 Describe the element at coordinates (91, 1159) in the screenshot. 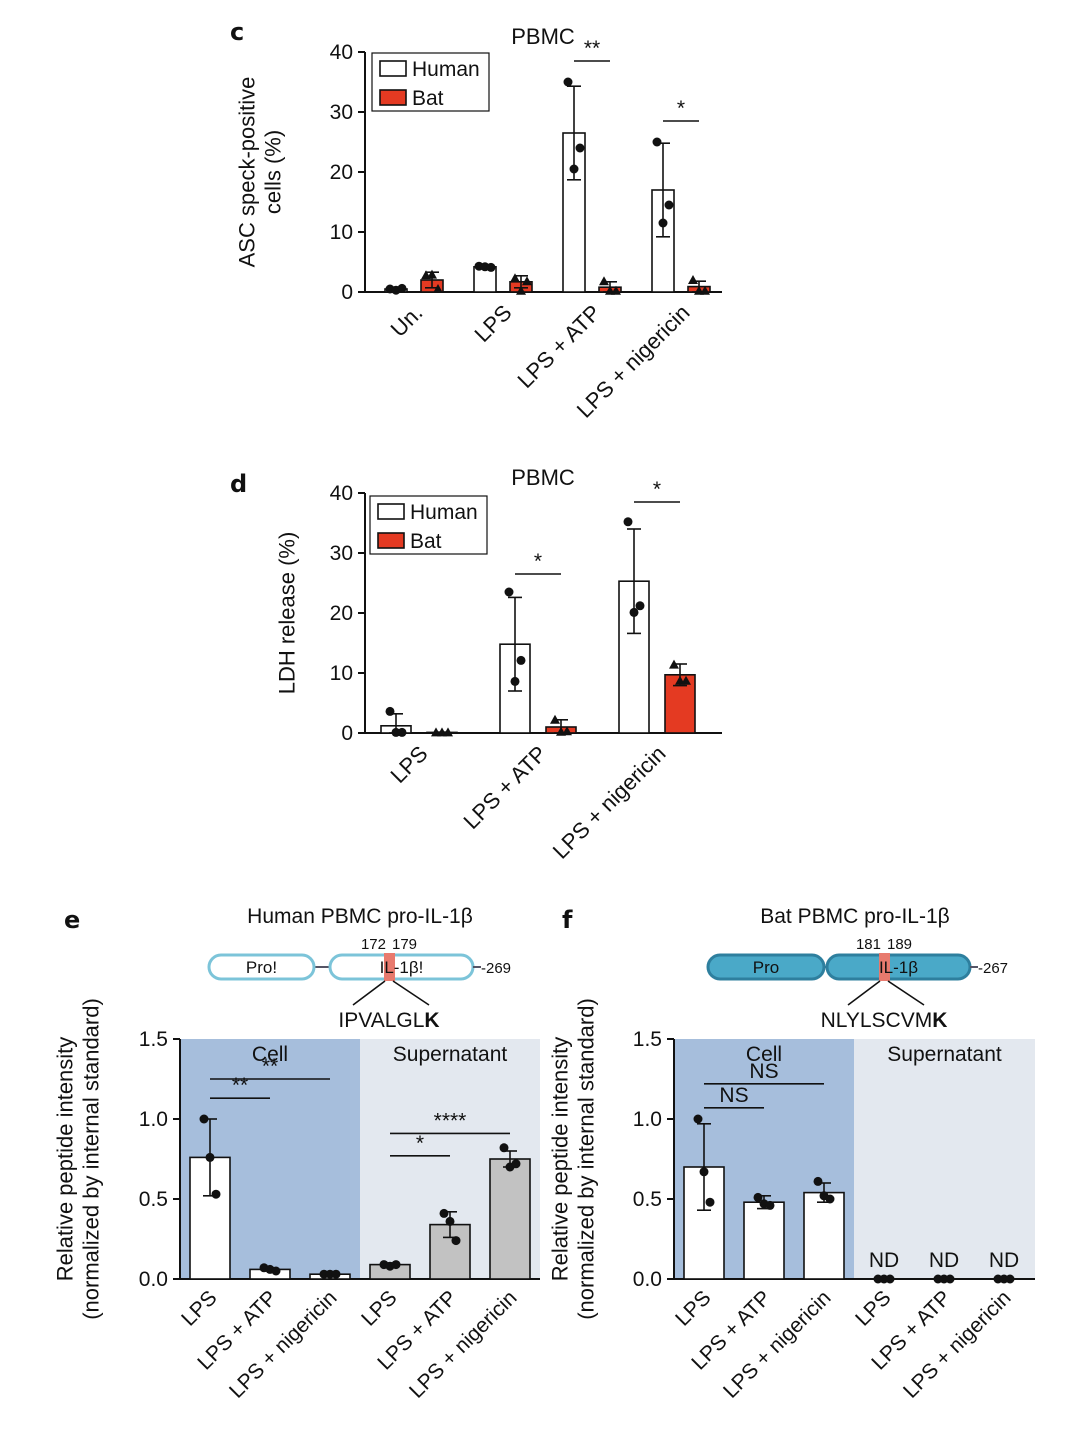

I see `y-axis-label: (normalized by internal standard)` at that location.